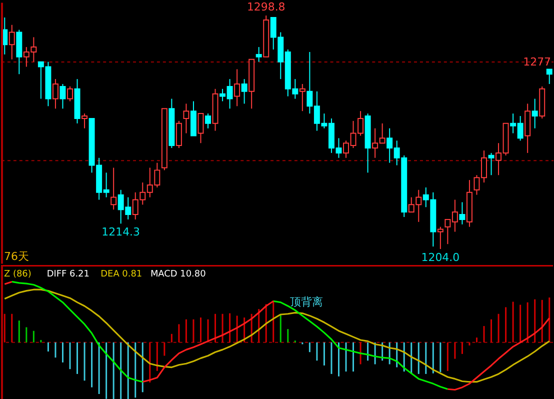 The height and width of the screenshot is (399, 554). What do you see at coordinates (68, 275) in the screenshot?
I see `text: DIFF 6.21` at bounding box center [68, 275].